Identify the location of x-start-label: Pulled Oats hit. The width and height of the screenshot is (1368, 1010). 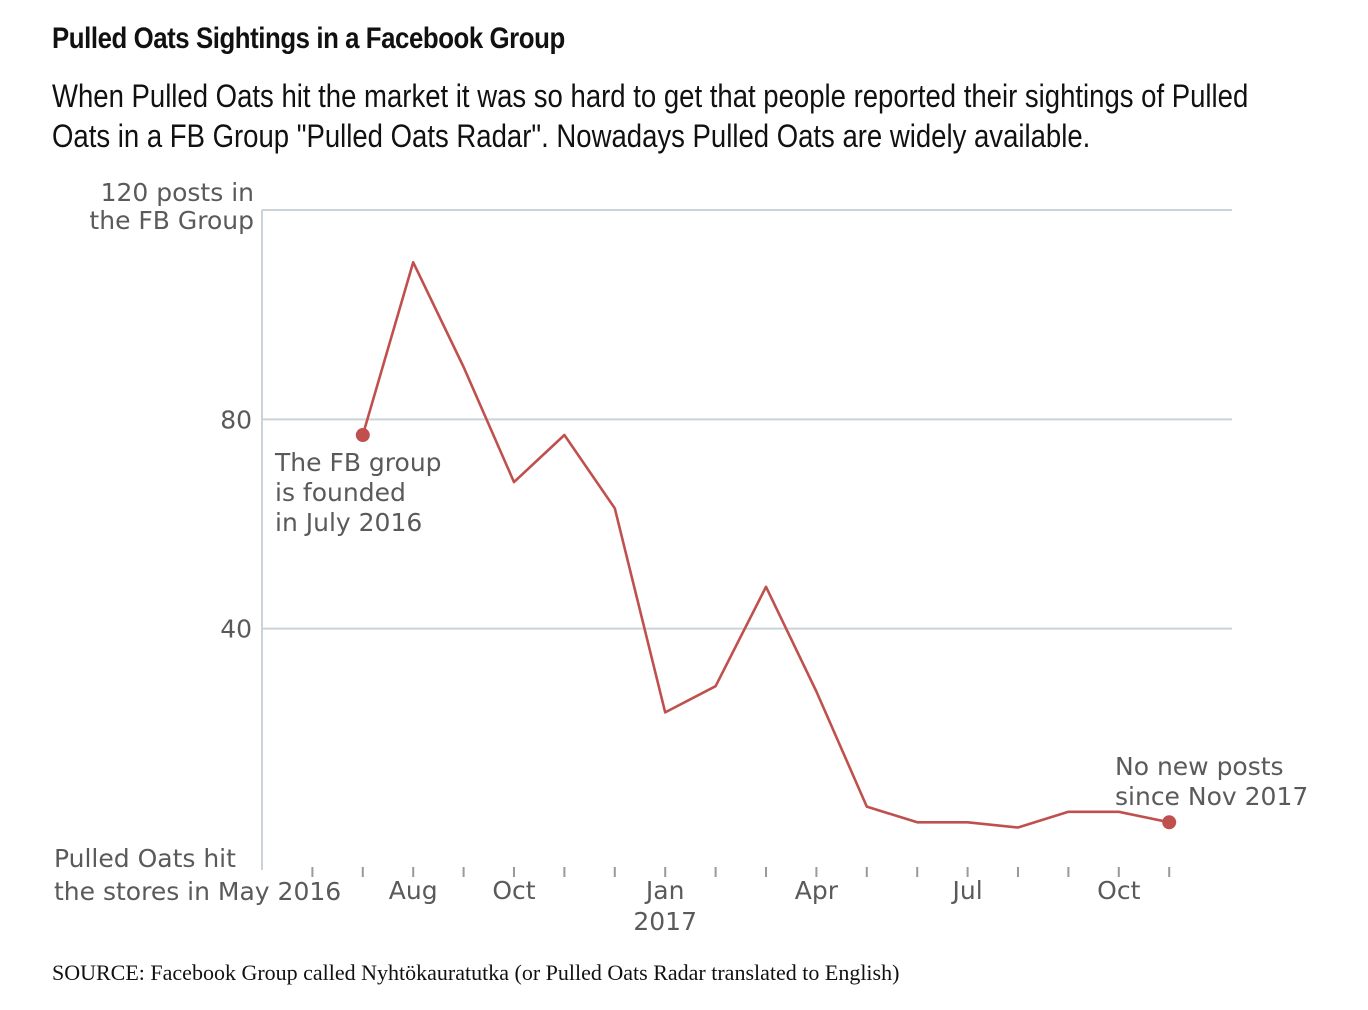
(145, 858).